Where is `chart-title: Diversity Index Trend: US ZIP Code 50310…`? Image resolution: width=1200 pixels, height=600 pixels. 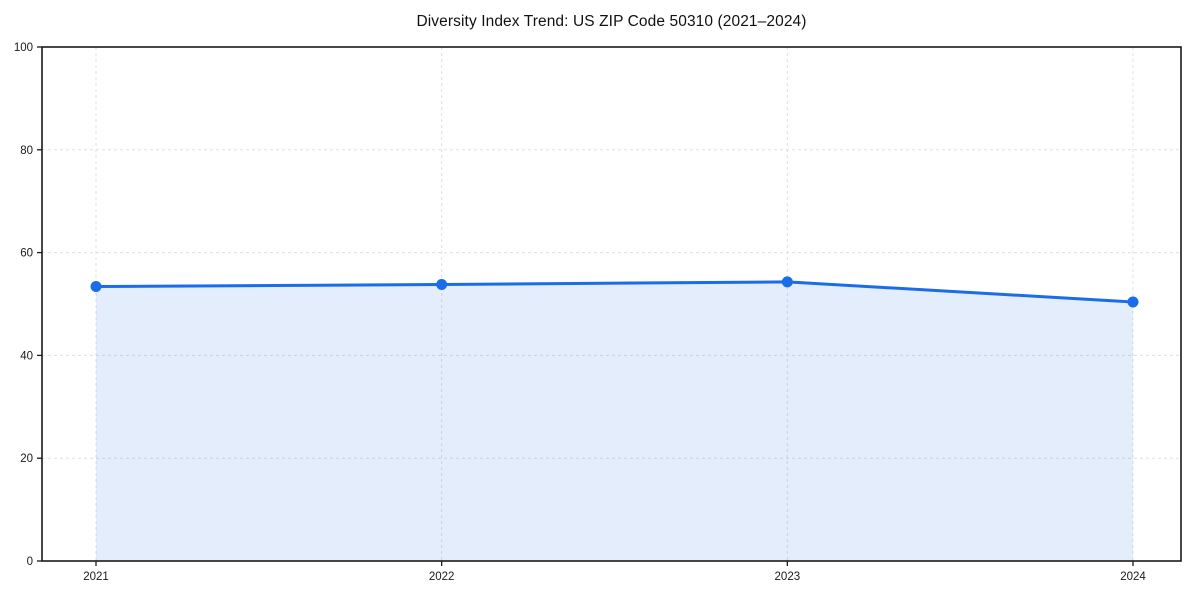
chart-title: Diversity Index Trend: US ZIP Code 50310… is located at coordinates (611, 21).